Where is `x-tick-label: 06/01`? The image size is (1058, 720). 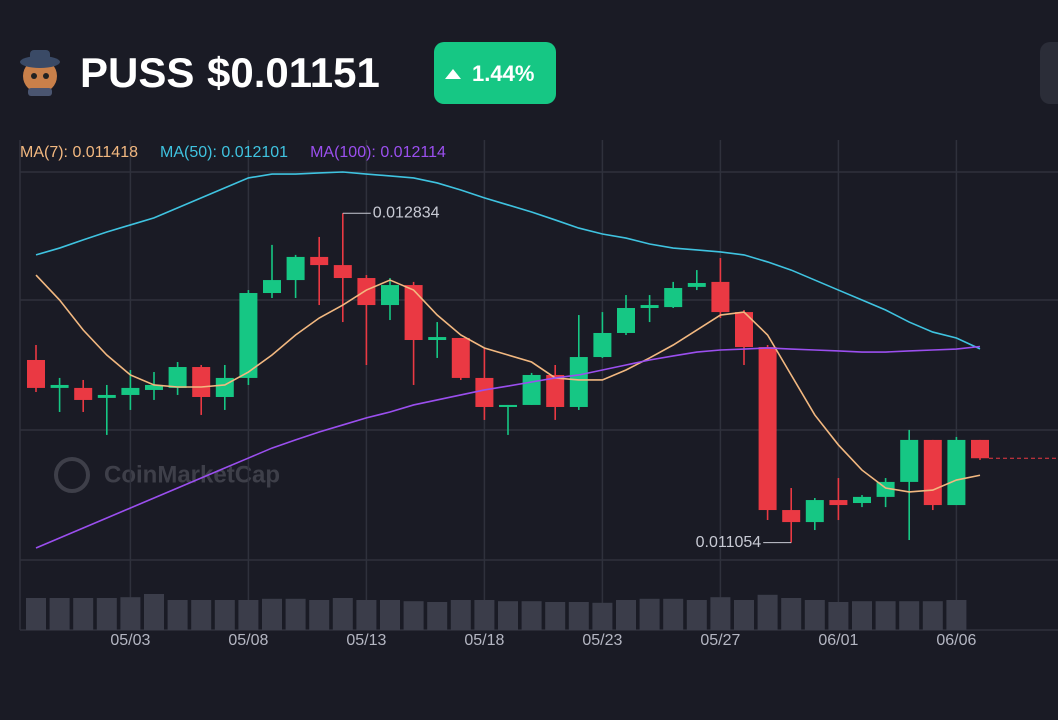
x-tick-label: 06/01 is located at coordinates (838, 640).